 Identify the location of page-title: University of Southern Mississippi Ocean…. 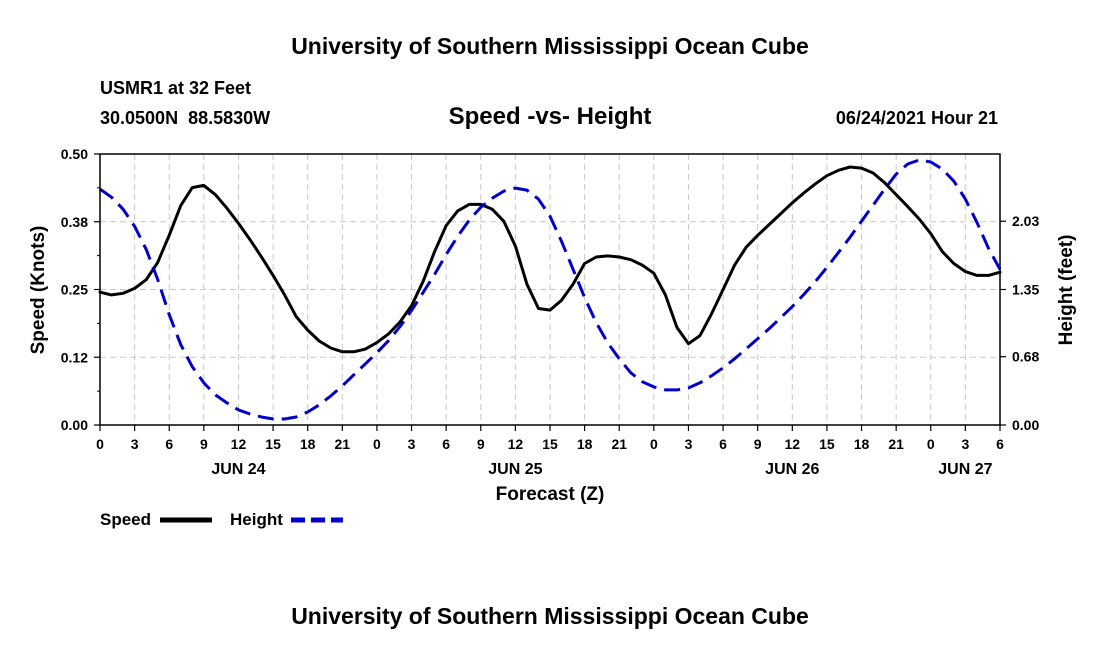
(550, 46).